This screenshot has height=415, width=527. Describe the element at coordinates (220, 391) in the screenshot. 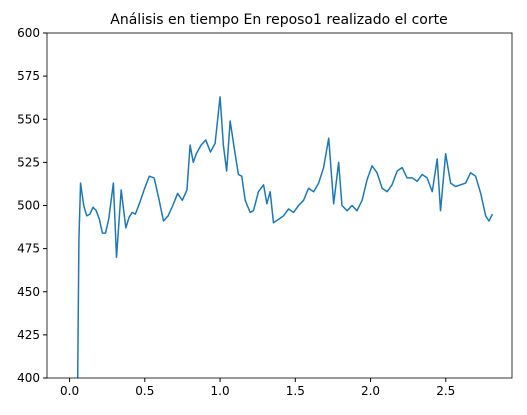

I see `x-tick-label: 1.0` at that location.